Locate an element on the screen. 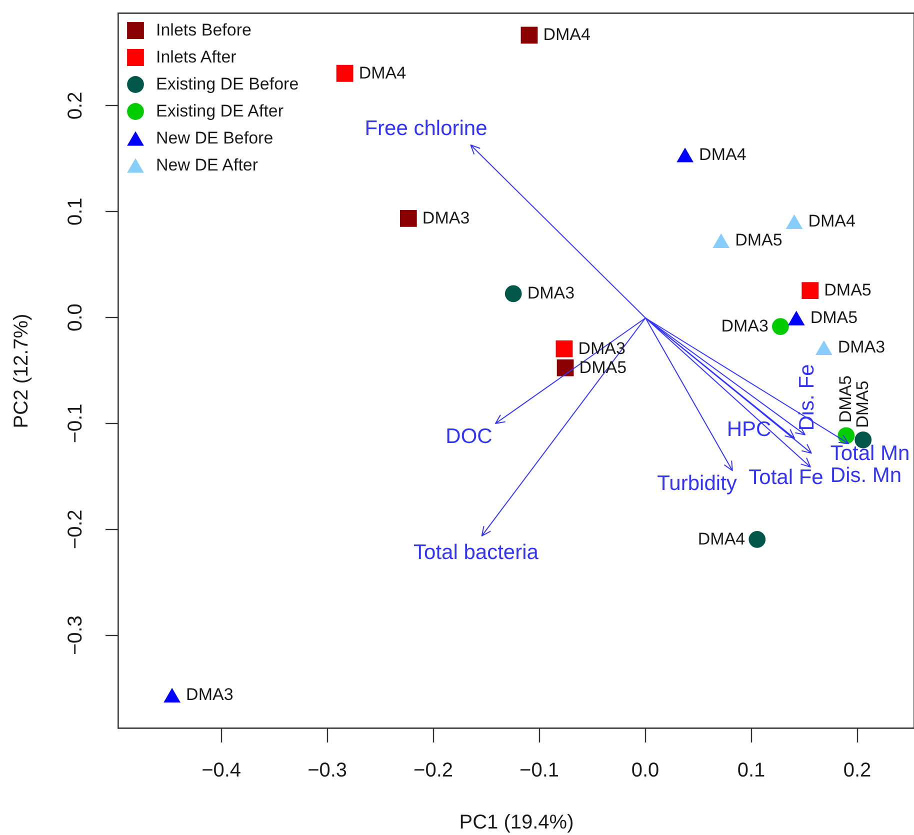 This screenshot has width=914, height=835. x-tick-label: −0.3 is located at coordinates (328, 771).